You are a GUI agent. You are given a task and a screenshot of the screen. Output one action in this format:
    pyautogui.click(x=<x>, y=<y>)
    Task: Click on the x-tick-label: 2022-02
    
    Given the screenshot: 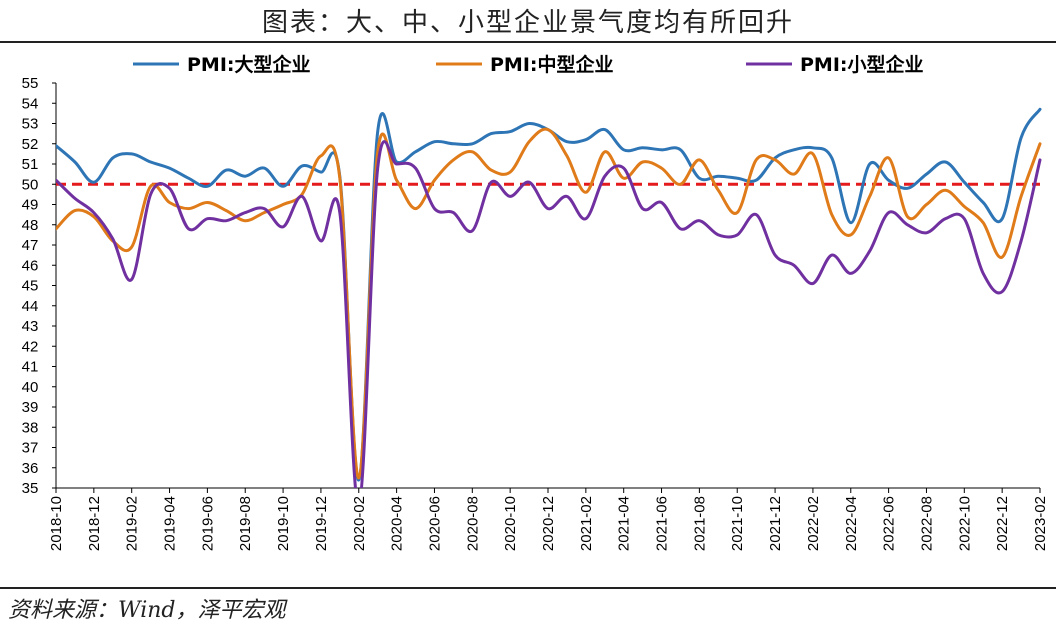 What is the action you would take?
    pyautogui.click(x=813, y=523)
    